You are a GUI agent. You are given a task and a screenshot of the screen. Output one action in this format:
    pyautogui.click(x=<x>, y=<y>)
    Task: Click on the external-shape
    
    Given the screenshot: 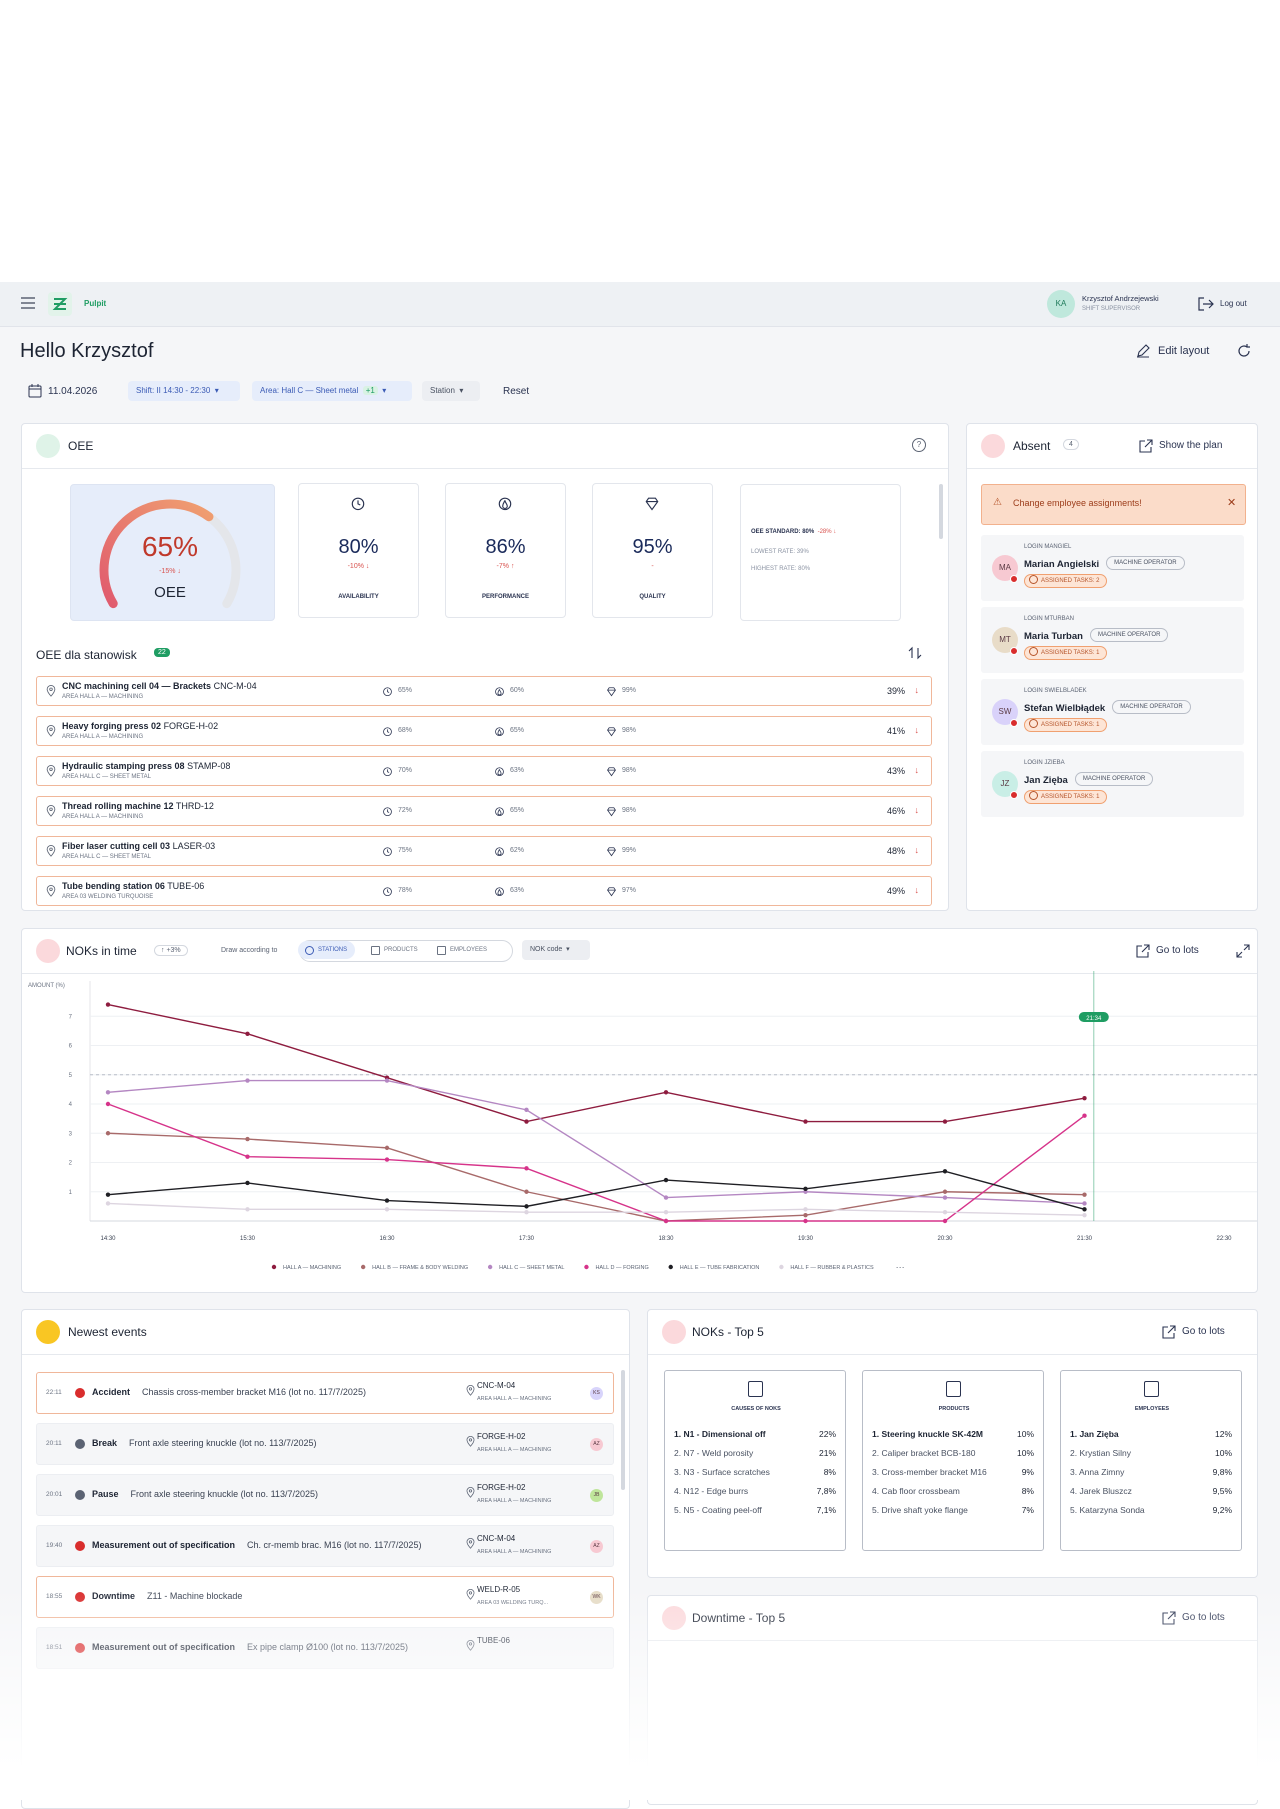 What is the action you would take?
    pyautogui.click(x=1146, y=446)
    